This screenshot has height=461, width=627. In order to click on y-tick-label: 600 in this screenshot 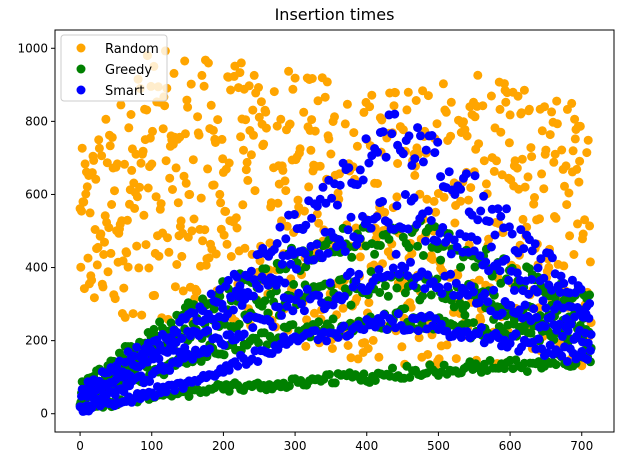, I will do `click(36, 194)`.